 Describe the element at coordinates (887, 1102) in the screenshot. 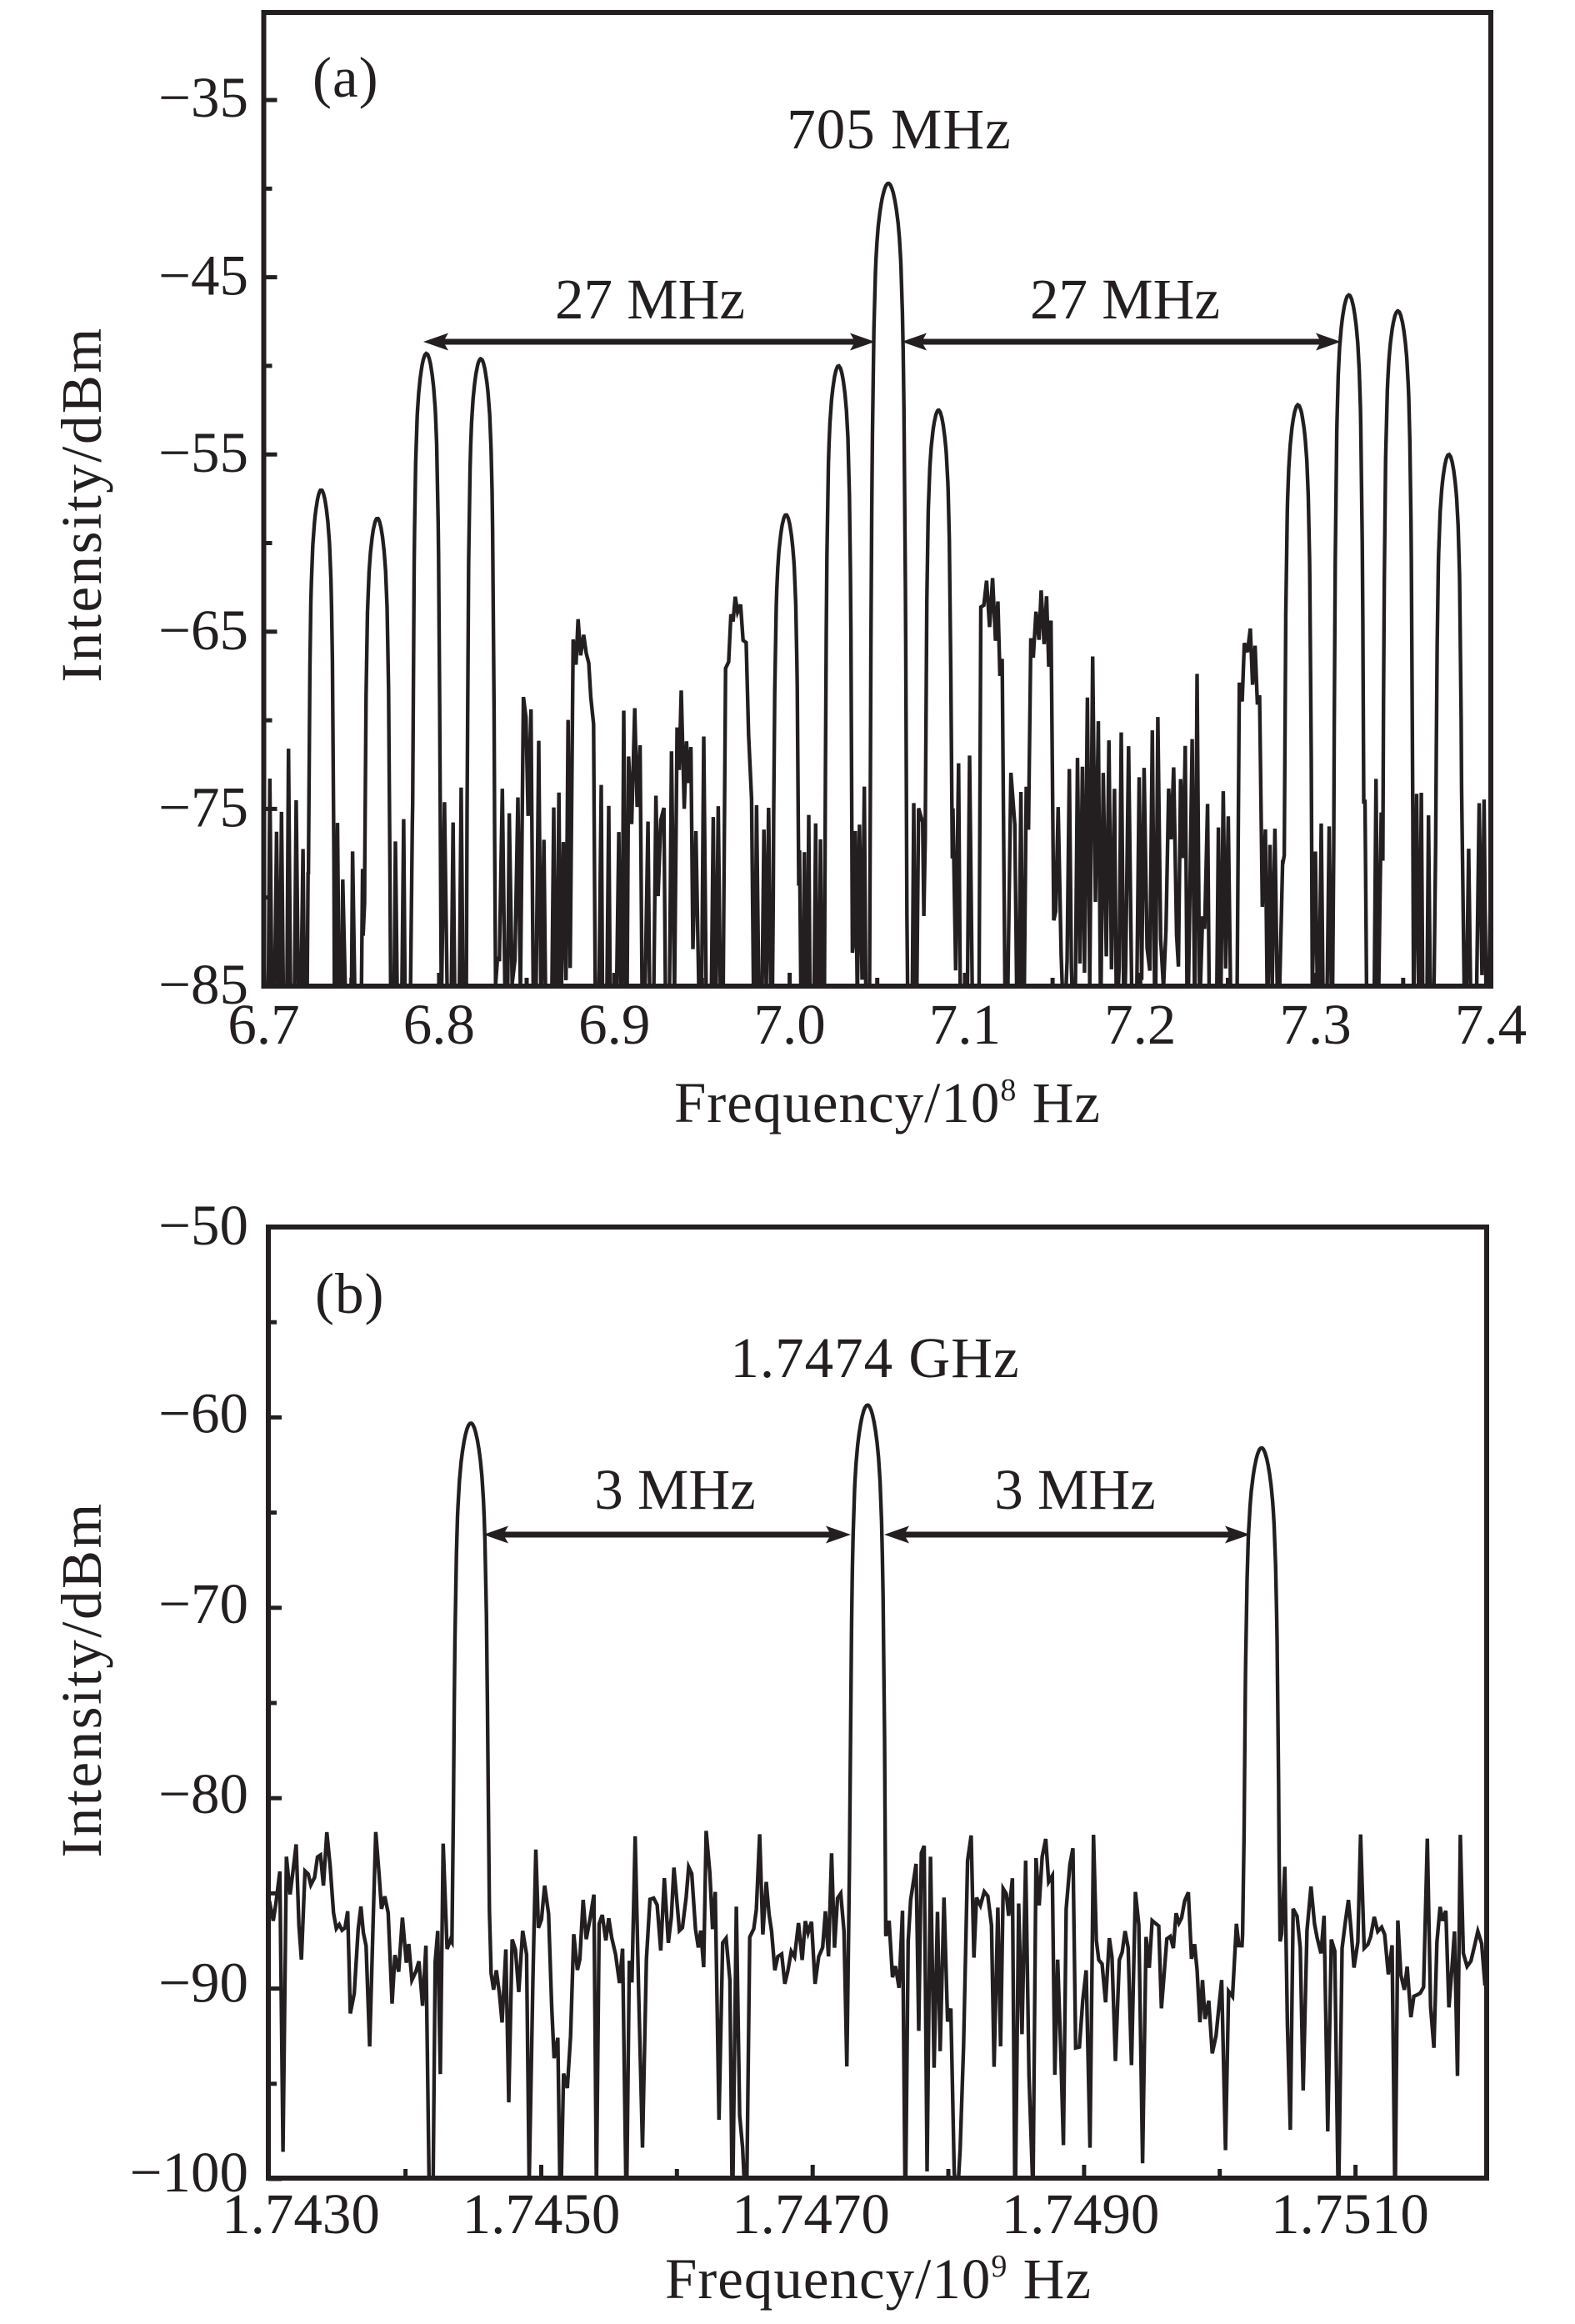

I see `svg-text: Frequency/108 Hz` at that location.